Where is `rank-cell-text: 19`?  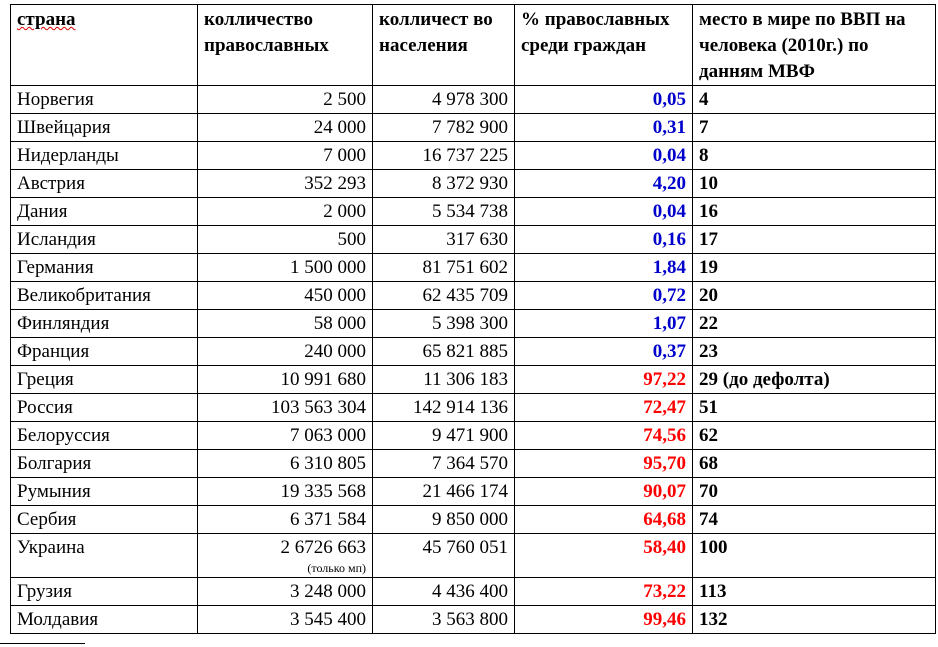
rank-cell-text: 19 is located at coordinates (708, 267).